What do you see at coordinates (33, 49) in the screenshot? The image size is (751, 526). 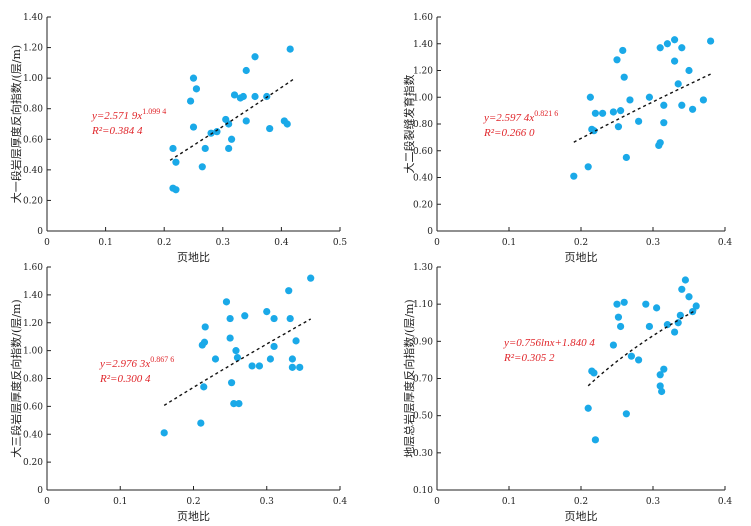 I see `y-tick-label: 1.20` at bounding box center [33, 49].